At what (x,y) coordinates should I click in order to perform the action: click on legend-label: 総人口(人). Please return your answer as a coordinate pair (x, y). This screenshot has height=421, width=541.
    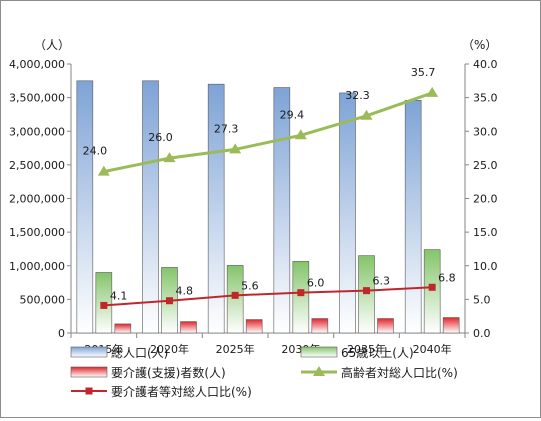
    Looking at the image, I should click on (139, 353).